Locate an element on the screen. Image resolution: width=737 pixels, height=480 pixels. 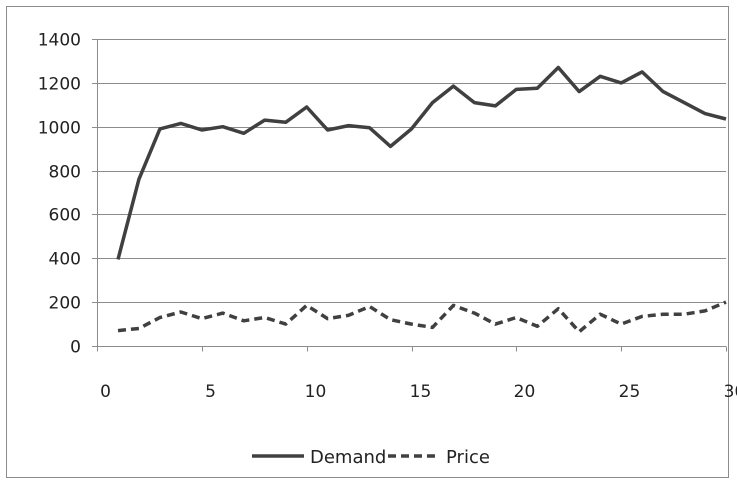
y-tick-label: 1400 is located at coordinates (59, 41).